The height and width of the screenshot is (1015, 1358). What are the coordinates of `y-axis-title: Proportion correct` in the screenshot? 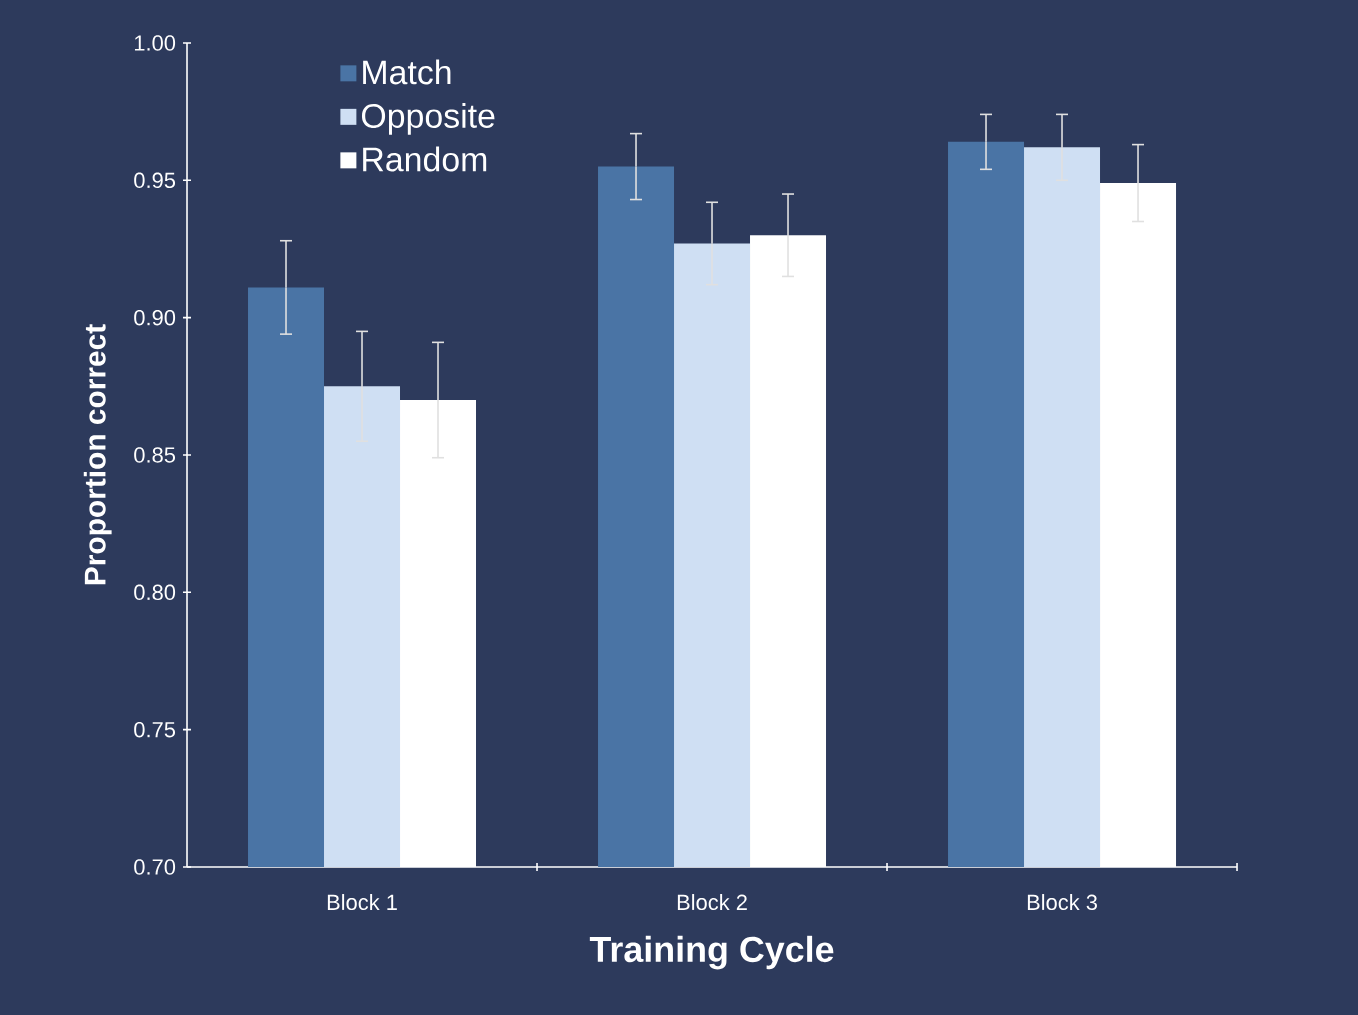 It's located at (97, 454).